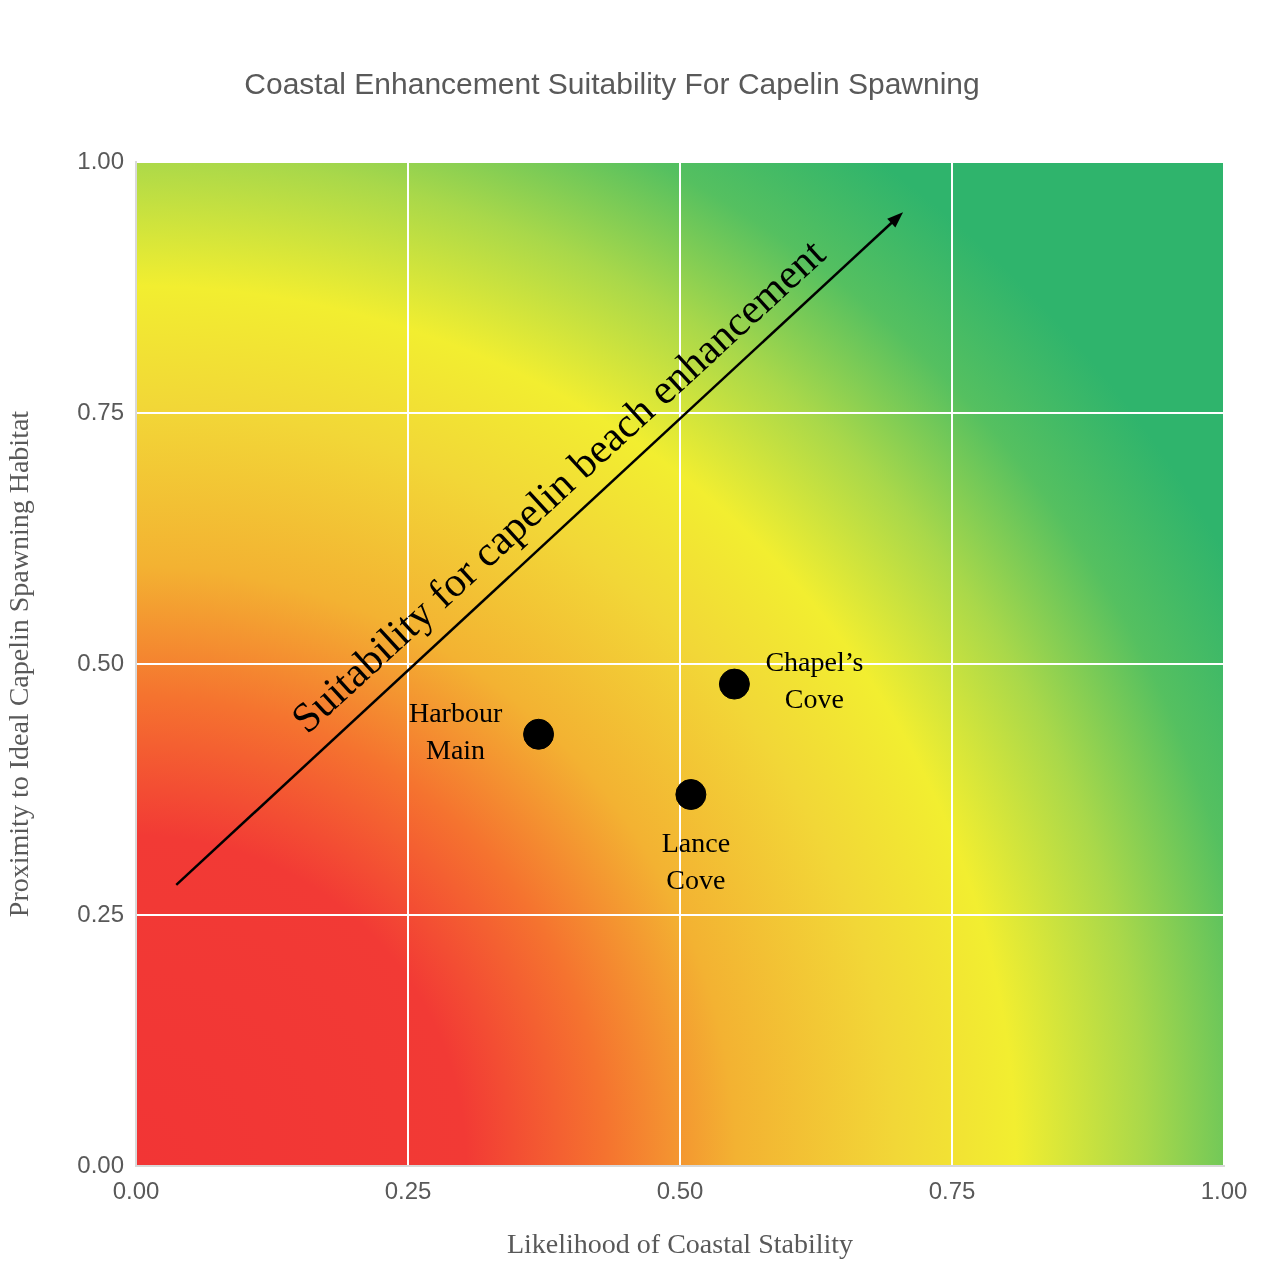 Image resolution: width=1268 pixels, height=1266 pixels. What do you see at coordinates (680, 1191) in the screenshot?
I see `x-tick-label: 0.50` at bounding box center [680, 1191].